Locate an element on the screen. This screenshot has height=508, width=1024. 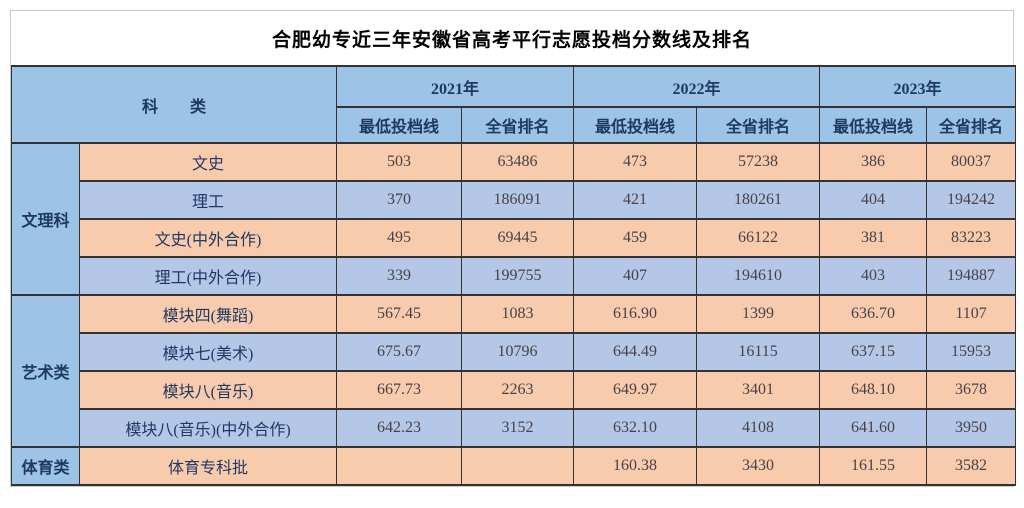
subheader-min-line-2022: 最低投档线 is located at coordinates (635, 125).